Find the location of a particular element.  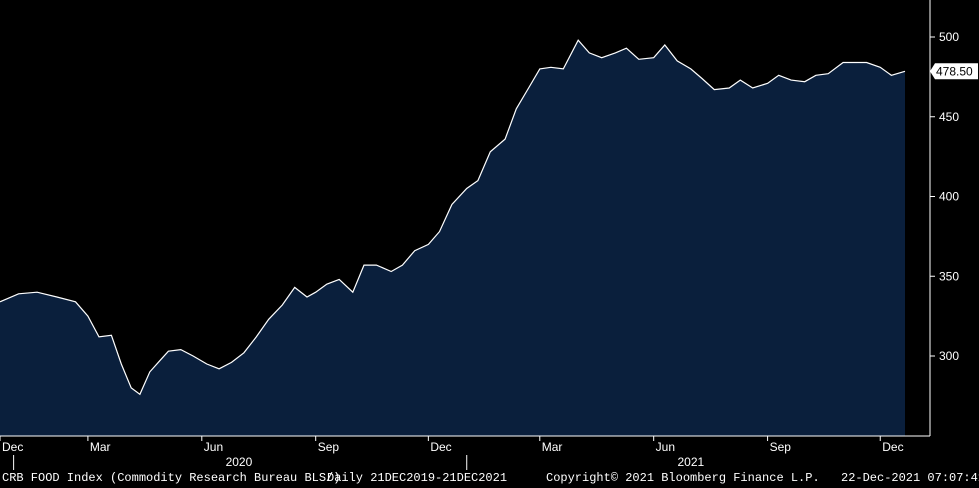

year-label: 2021 is located at coordinates (690, 462).